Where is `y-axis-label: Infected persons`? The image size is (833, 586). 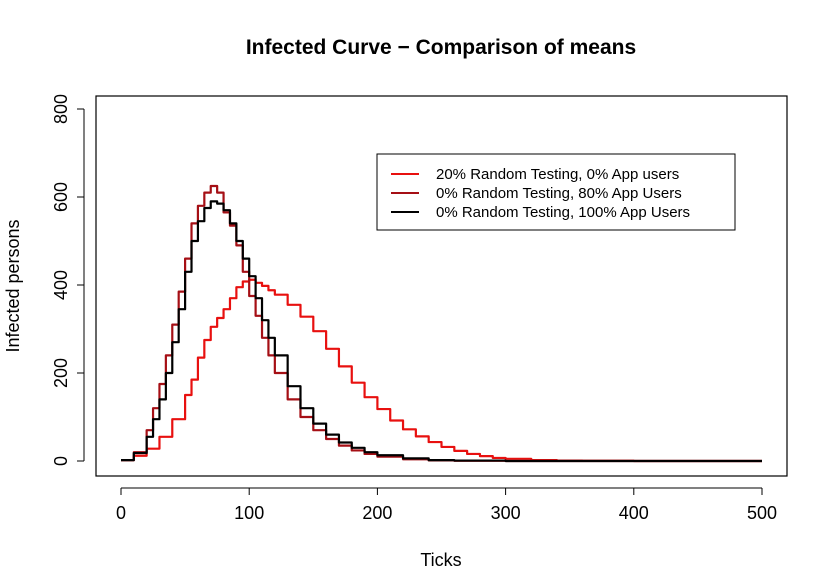
y-axis-label: Infected persons is located at coordinates (13, 285).